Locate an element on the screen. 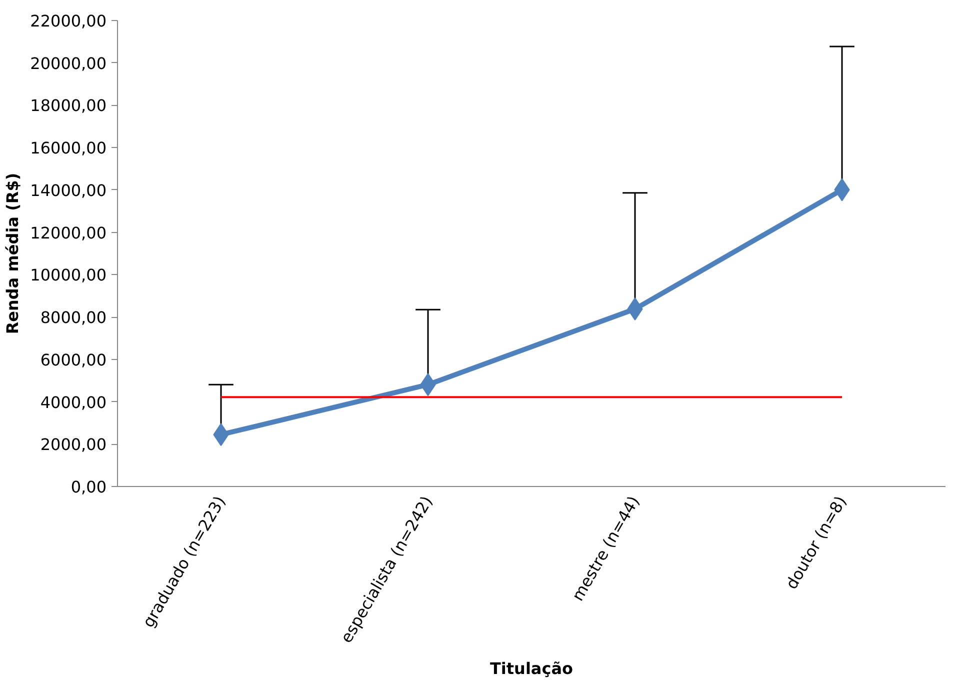  y-tick-label: 12000,00 is located at coordinates (68, 232).